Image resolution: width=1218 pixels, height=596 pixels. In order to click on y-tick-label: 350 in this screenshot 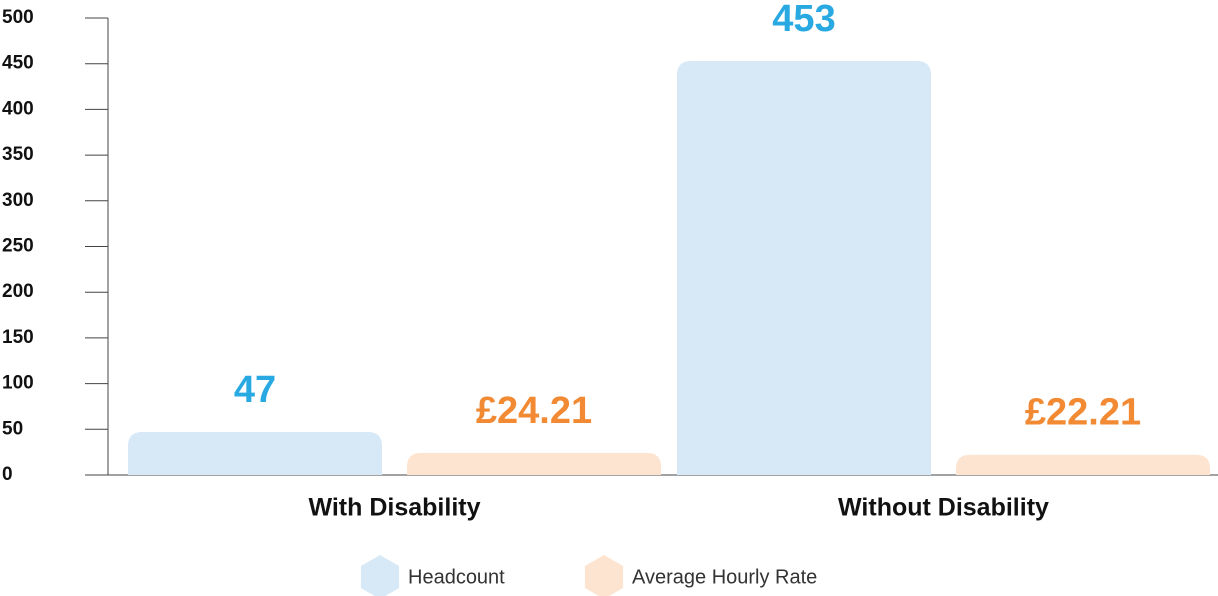, I will do `click(18, 154)`.